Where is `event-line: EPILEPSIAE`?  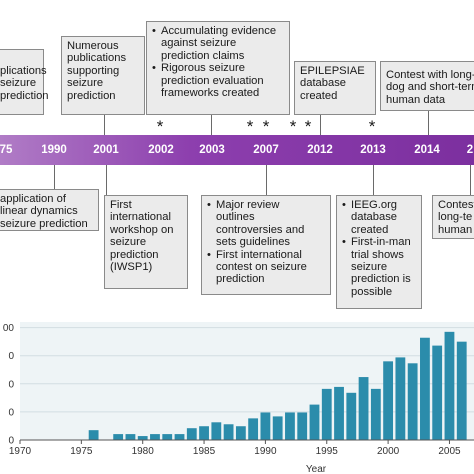
event-line: EPILEPSIAE is located at coordinates (332, 71).